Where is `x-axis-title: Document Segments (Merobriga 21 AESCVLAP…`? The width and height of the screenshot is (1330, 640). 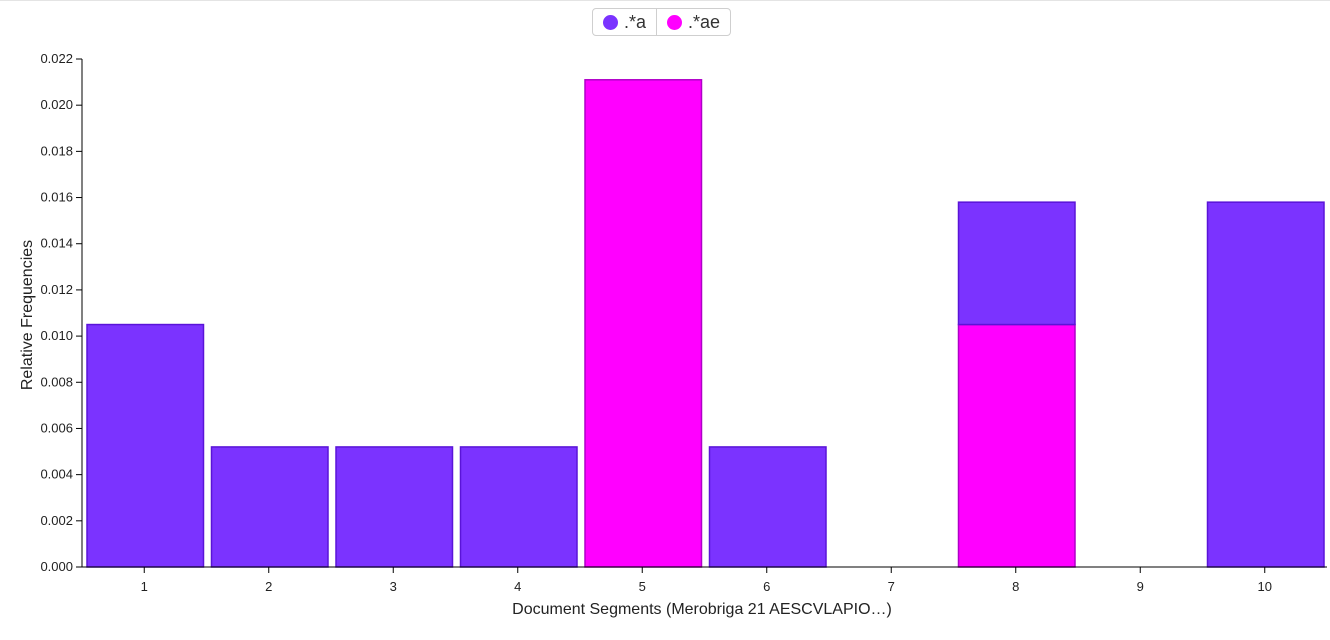
x-axis-title: Document Segments (Merobriga 21 AESCVLAP… is located at coordinates (702, 609).